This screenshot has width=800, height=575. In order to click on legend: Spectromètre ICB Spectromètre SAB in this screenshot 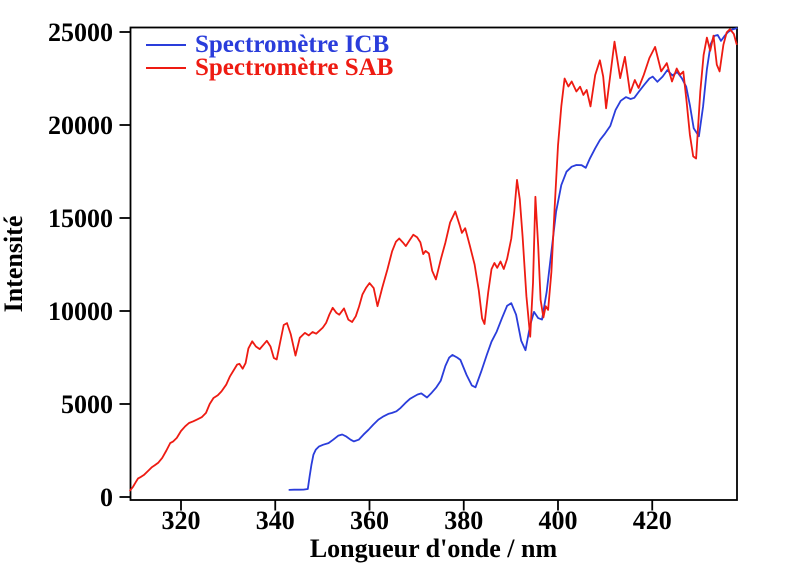, I will do `click(270, 55)`.